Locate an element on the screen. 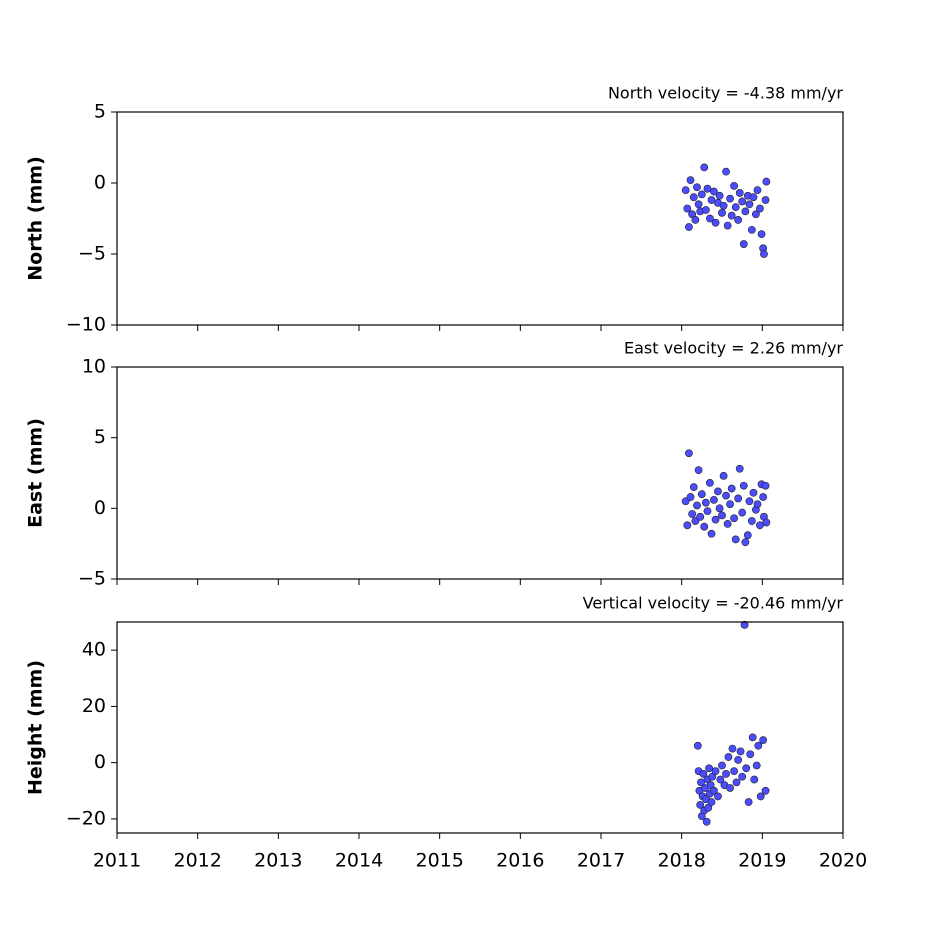  y-tick-label: 40 is located at coordinates (94, 650).